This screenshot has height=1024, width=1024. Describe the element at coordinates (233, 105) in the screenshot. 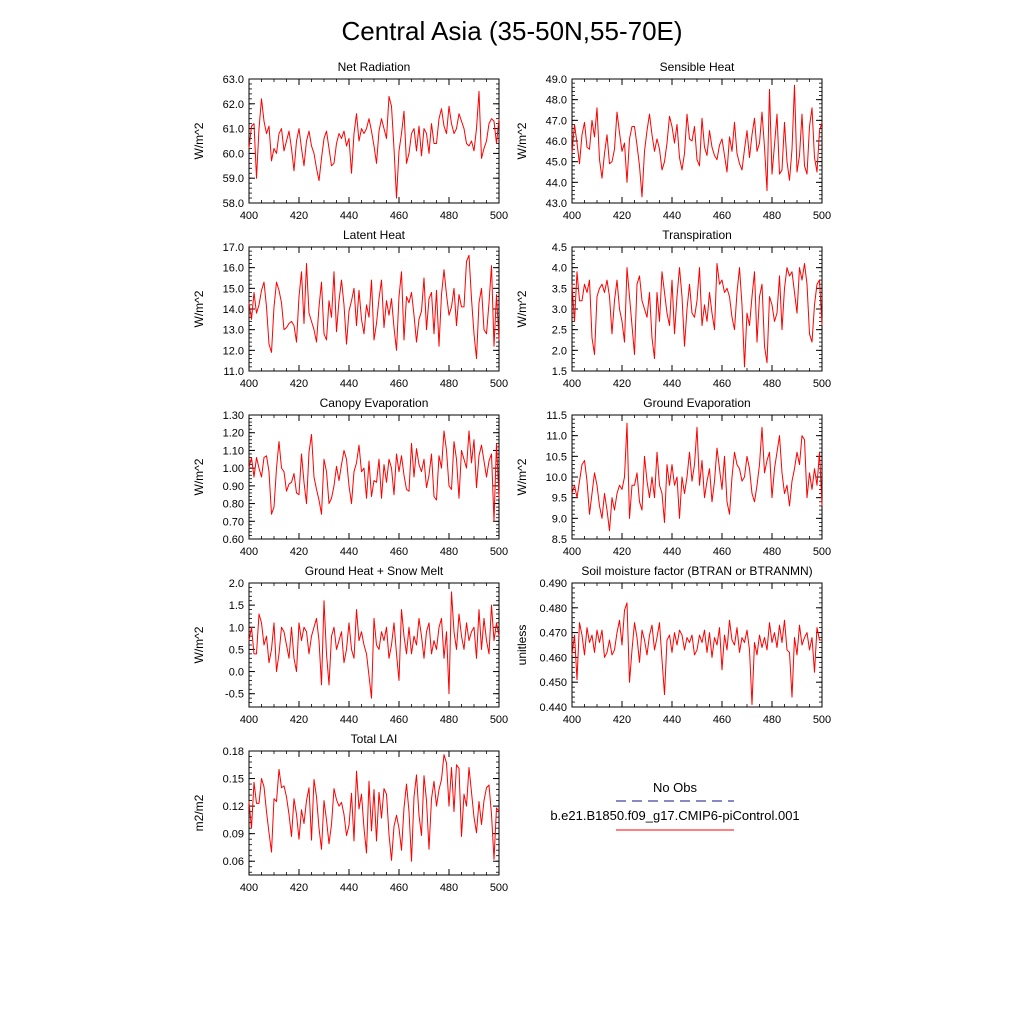

I see `y-tick-label: 62.0` at that location.